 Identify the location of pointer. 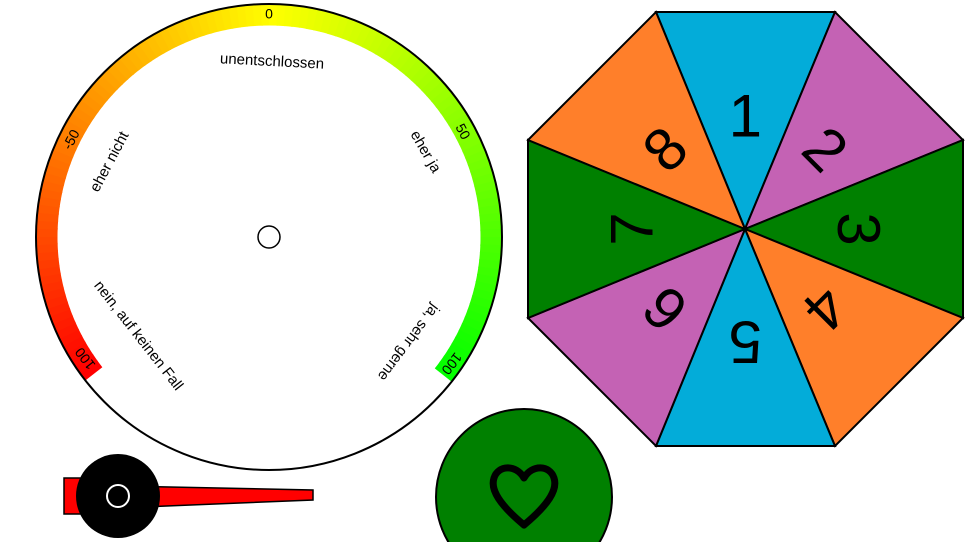
(188, 496).